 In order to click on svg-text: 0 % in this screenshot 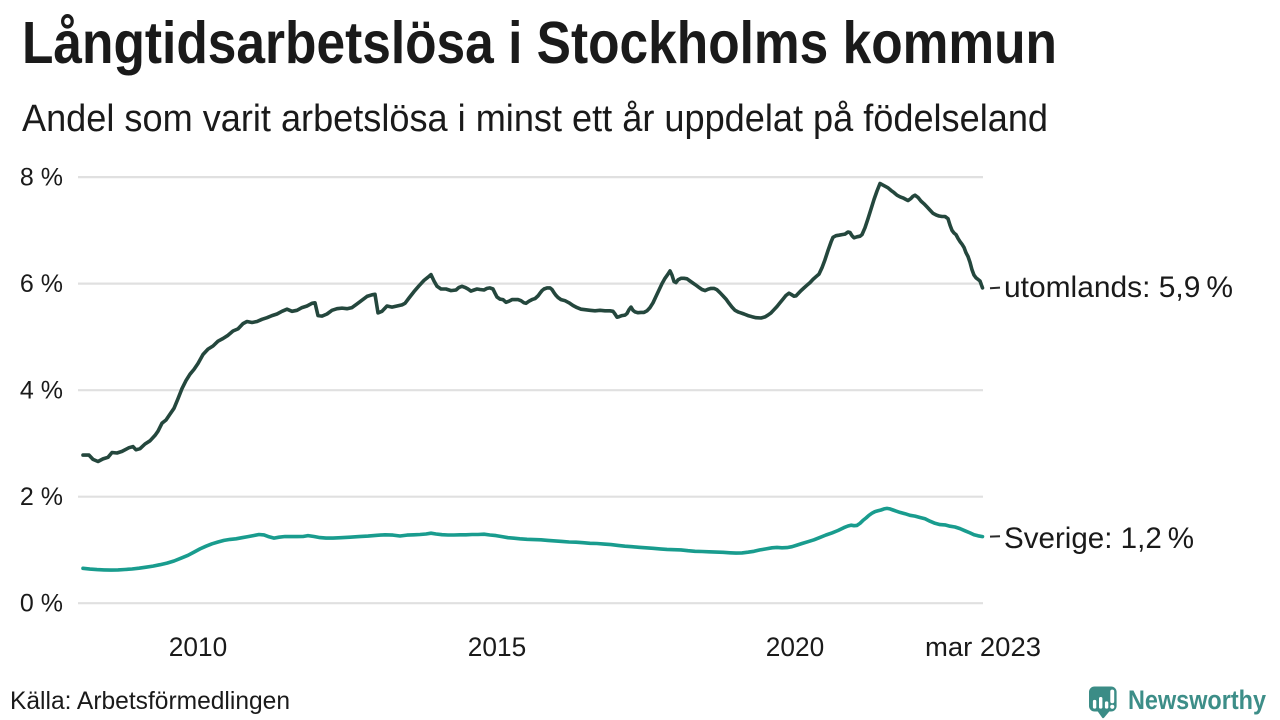, I will do `click(41, 604)`.